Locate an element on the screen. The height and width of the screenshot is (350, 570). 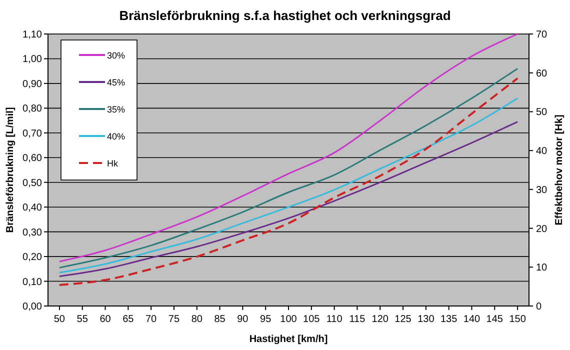
x-tick-label: 70 is located at coordinates (152, 319).